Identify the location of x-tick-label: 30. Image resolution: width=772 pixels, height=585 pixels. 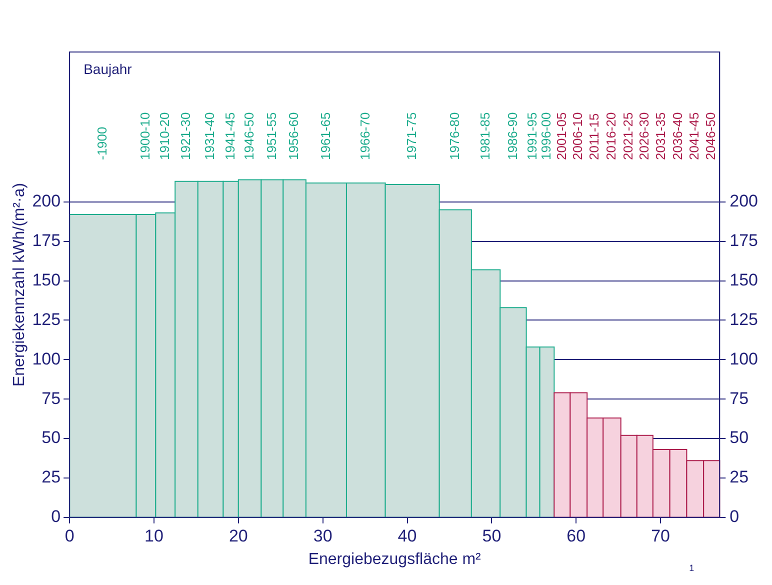
(322, 536).